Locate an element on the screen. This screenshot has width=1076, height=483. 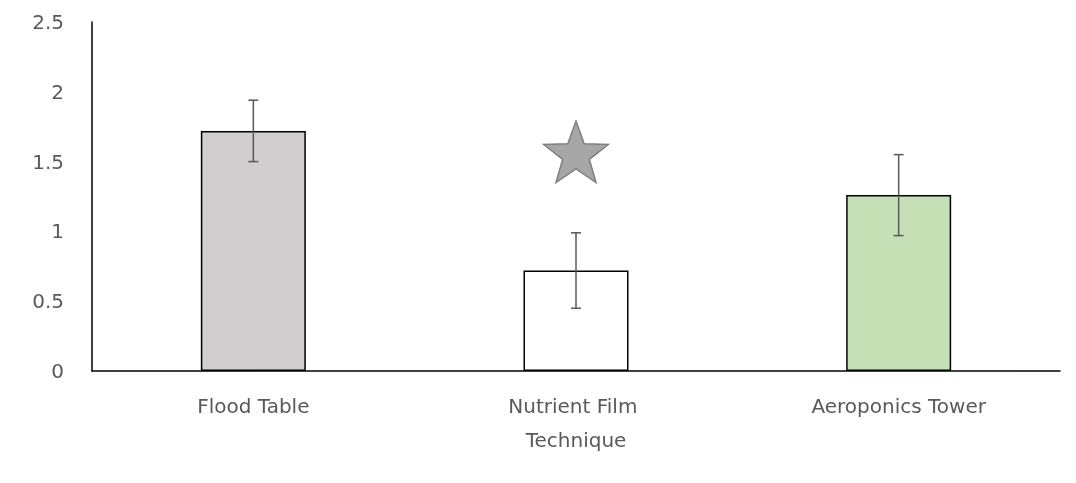
y-tick-label: 0.5 is located at coordinates (48, 301).